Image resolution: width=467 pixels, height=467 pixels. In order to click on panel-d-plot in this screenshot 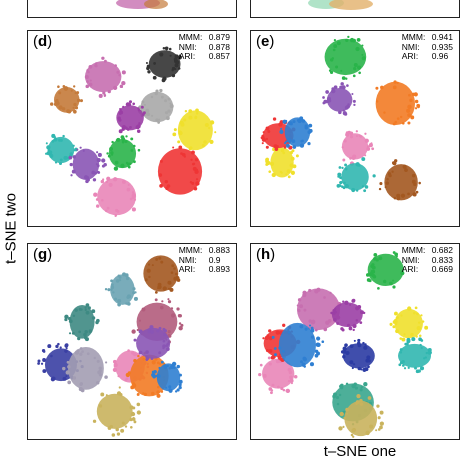, I will do `click(131, 131)`.